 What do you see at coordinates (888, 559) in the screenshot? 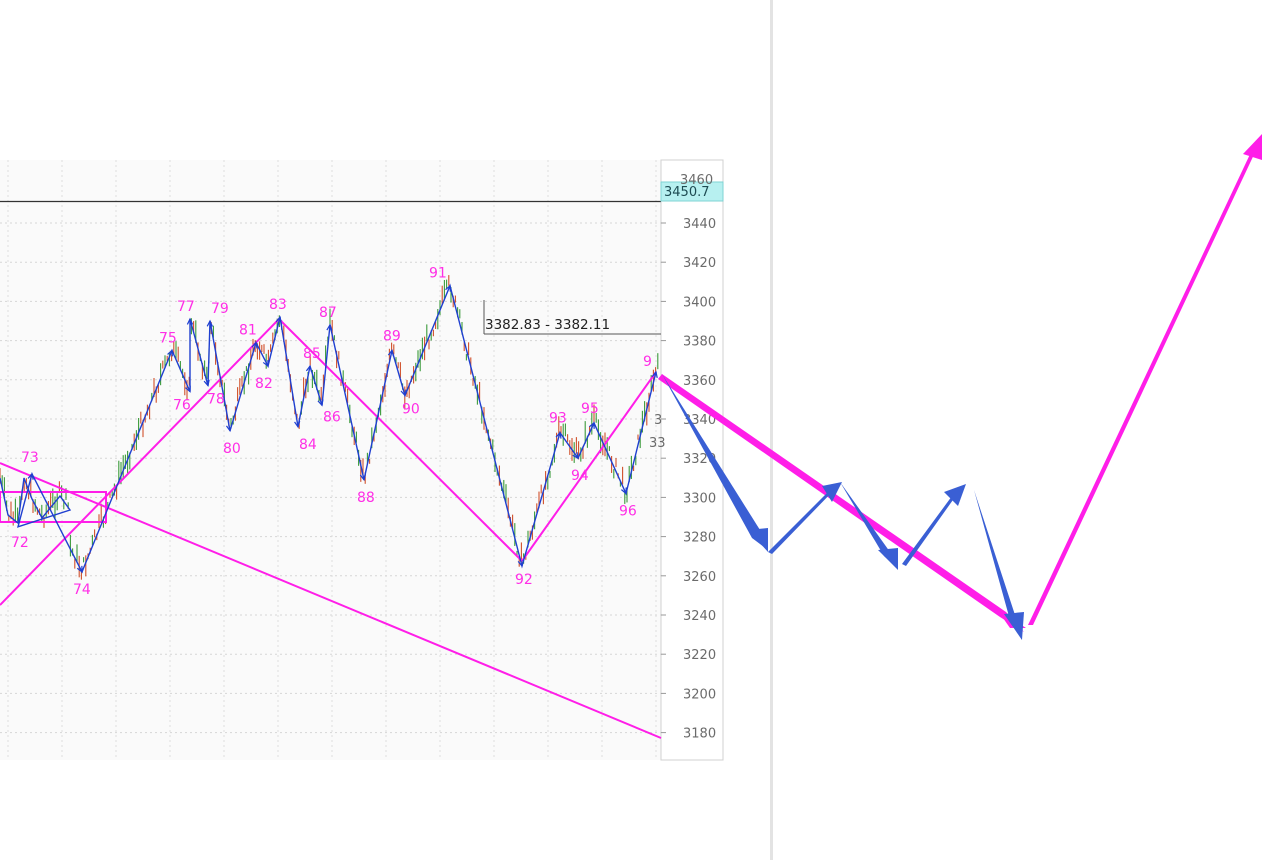
I see `projection-blue-3-head` at bounding box center [888, 559].